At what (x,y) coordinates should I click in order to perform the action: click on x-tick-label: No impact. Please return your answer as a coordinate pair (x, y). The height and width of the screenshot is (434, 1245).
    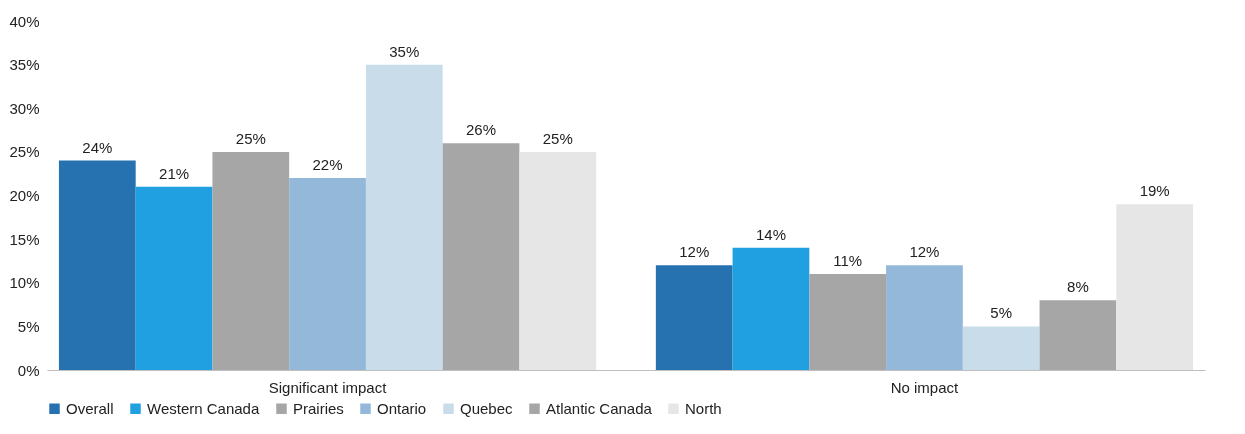
    Looking at the image, I should click on (925, 387).